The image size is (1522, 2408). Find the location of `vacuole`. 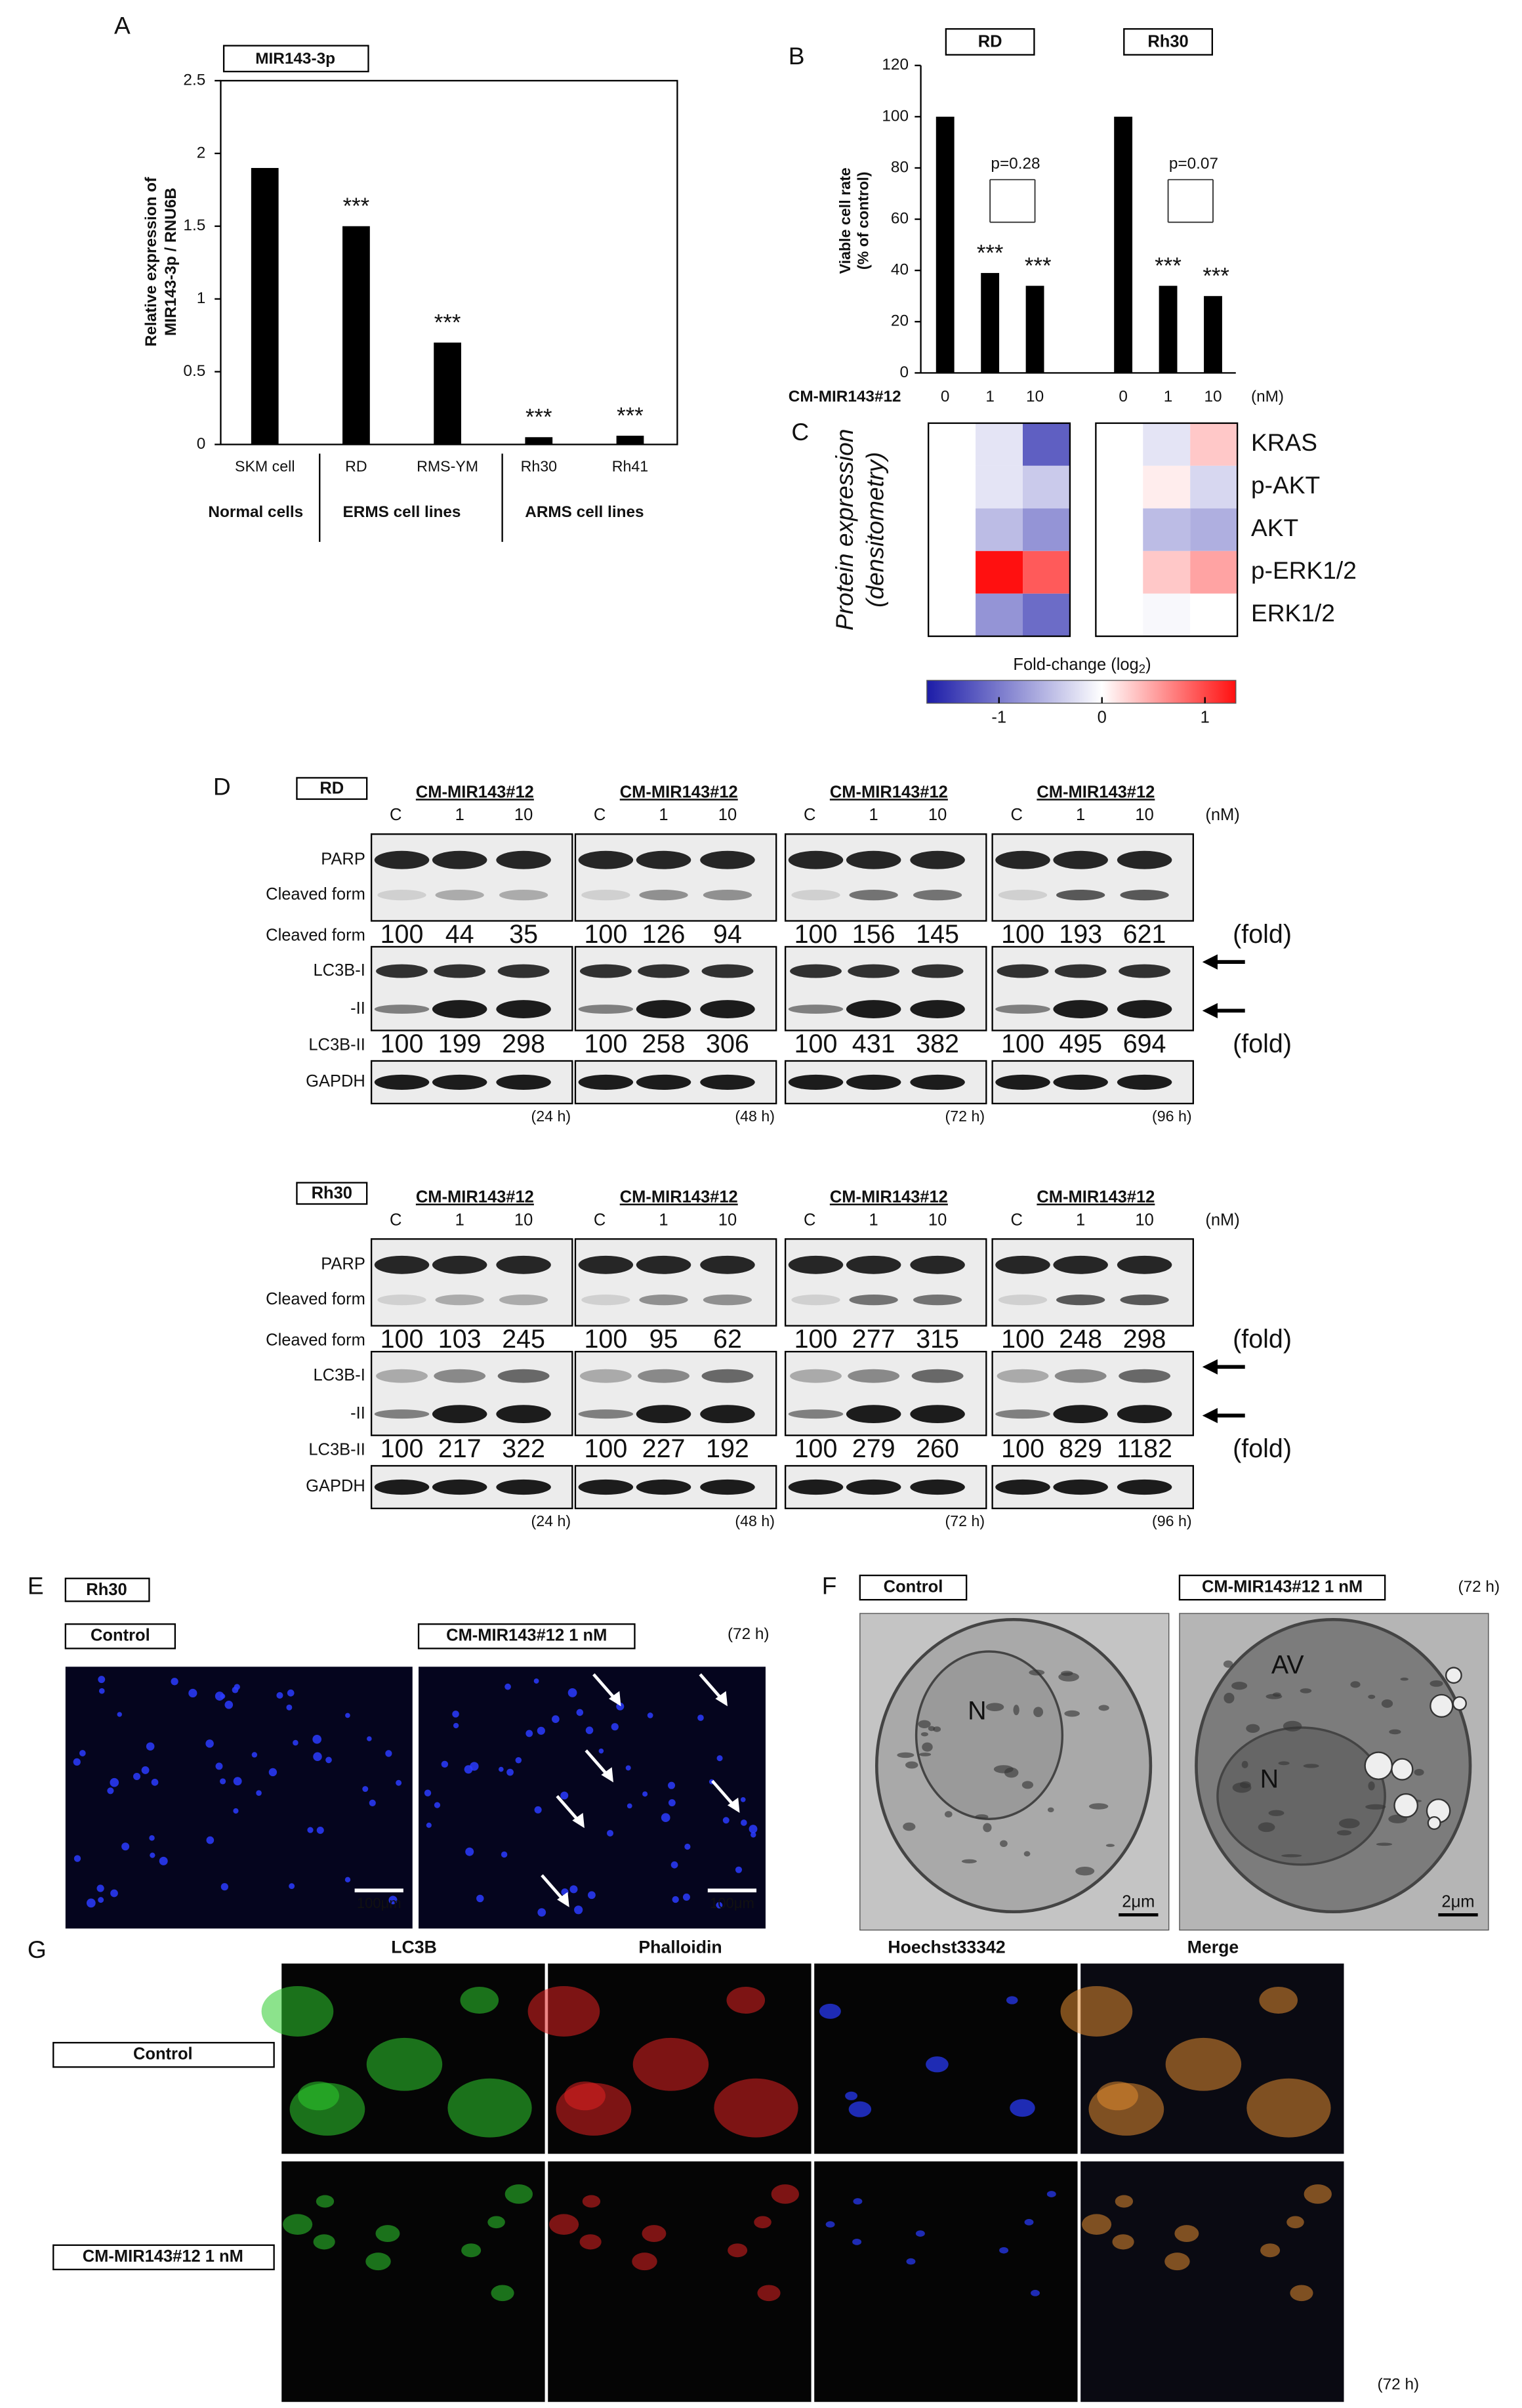

vacuole is located at coordinates (1441, 1706).